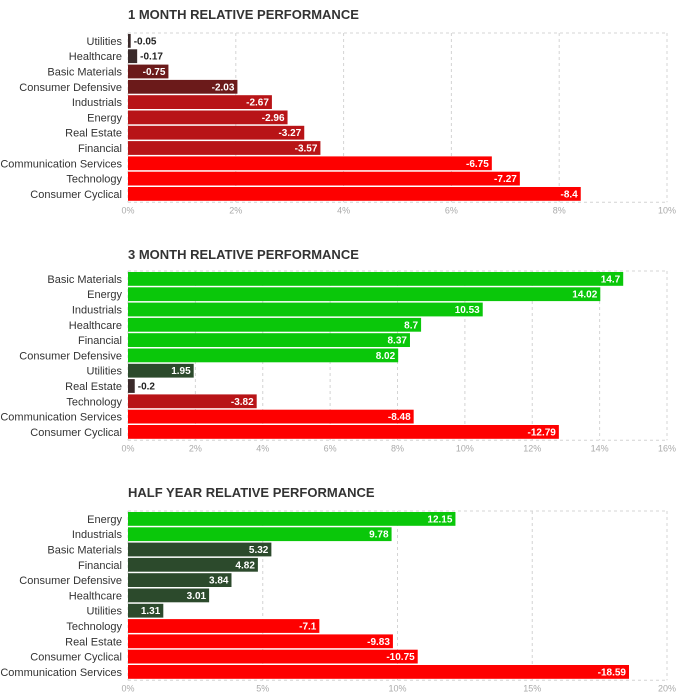 The height and width of the screenshot is (700, 685). I want to click on one-month-x-tick-label: 6%, so click(451, 210).